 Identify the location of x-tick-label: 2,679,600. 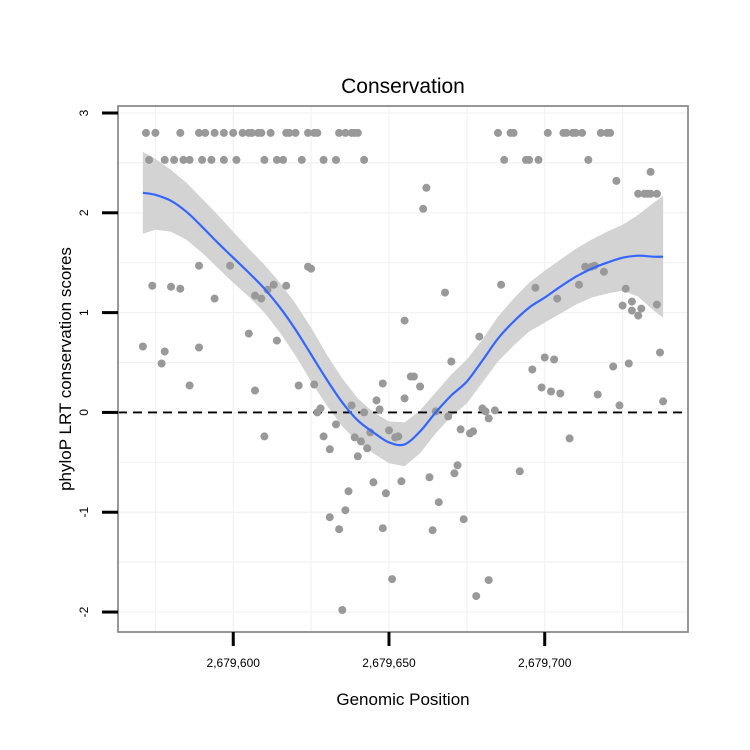
(234, 663).